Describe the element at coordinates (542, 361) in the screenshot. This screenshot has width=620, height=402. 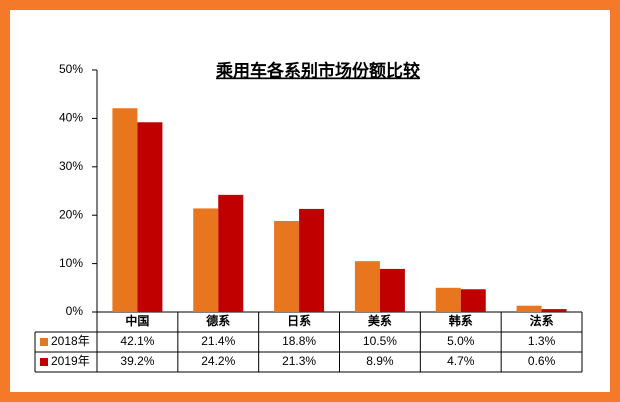
I see `table-value: 0.6%` at that location.